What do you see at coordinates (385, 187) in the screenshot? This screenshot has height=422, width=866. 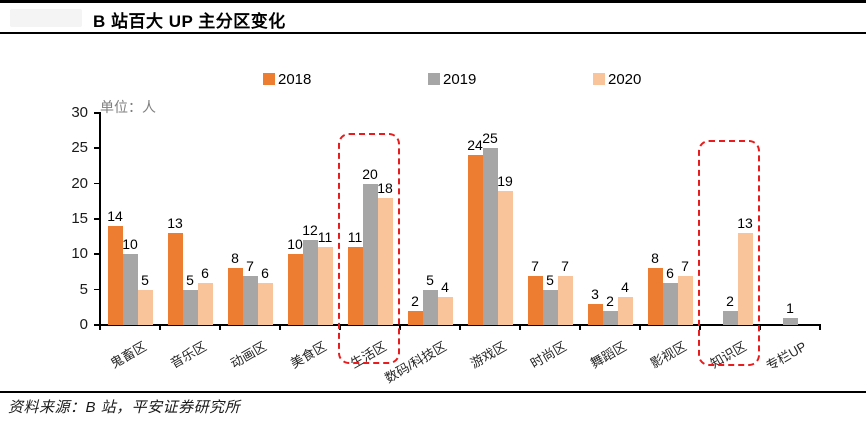 I see `bar-value-label: 18` at bounding box center [385, 187].